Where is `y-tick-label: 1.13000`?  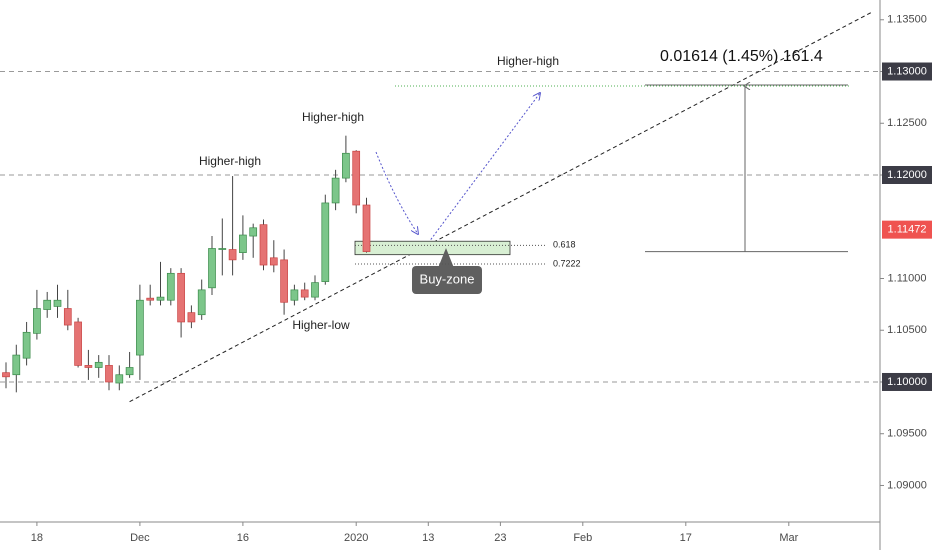 y-tick-label: 1.13000 is located at coordinates (907, 71).